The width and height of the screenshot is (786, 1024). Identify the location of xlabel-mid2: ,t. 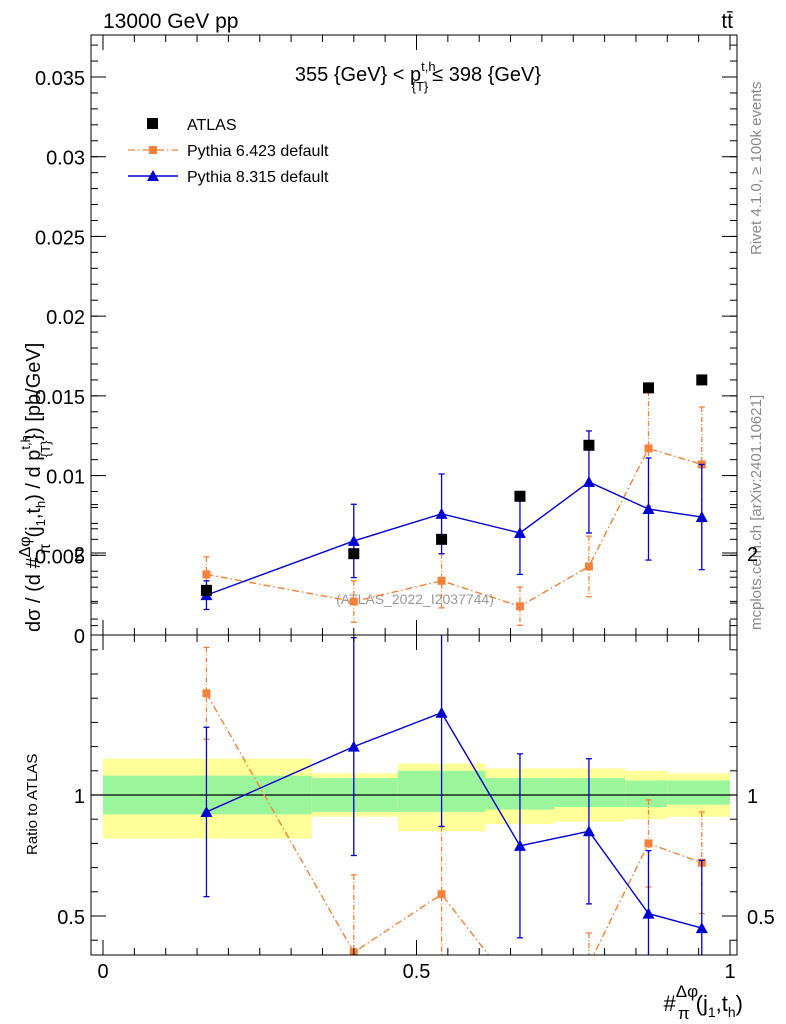
(722, 1003).